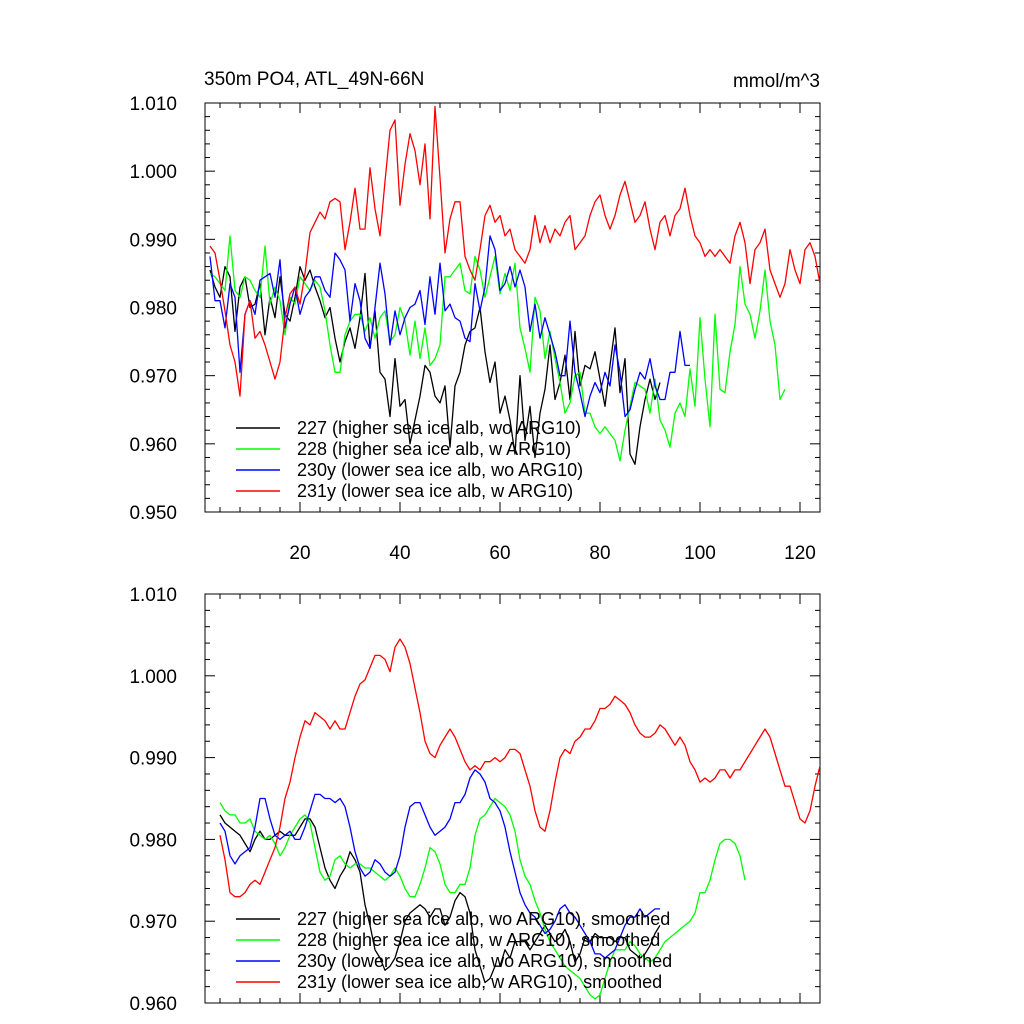 The image size is (1024, 1024). What do you see at coordinates (440, 470) in the screenshot?
I see `legend-label: 230y (lower sea ice alb, wo ARG10)` at bounding box center [440, 470].